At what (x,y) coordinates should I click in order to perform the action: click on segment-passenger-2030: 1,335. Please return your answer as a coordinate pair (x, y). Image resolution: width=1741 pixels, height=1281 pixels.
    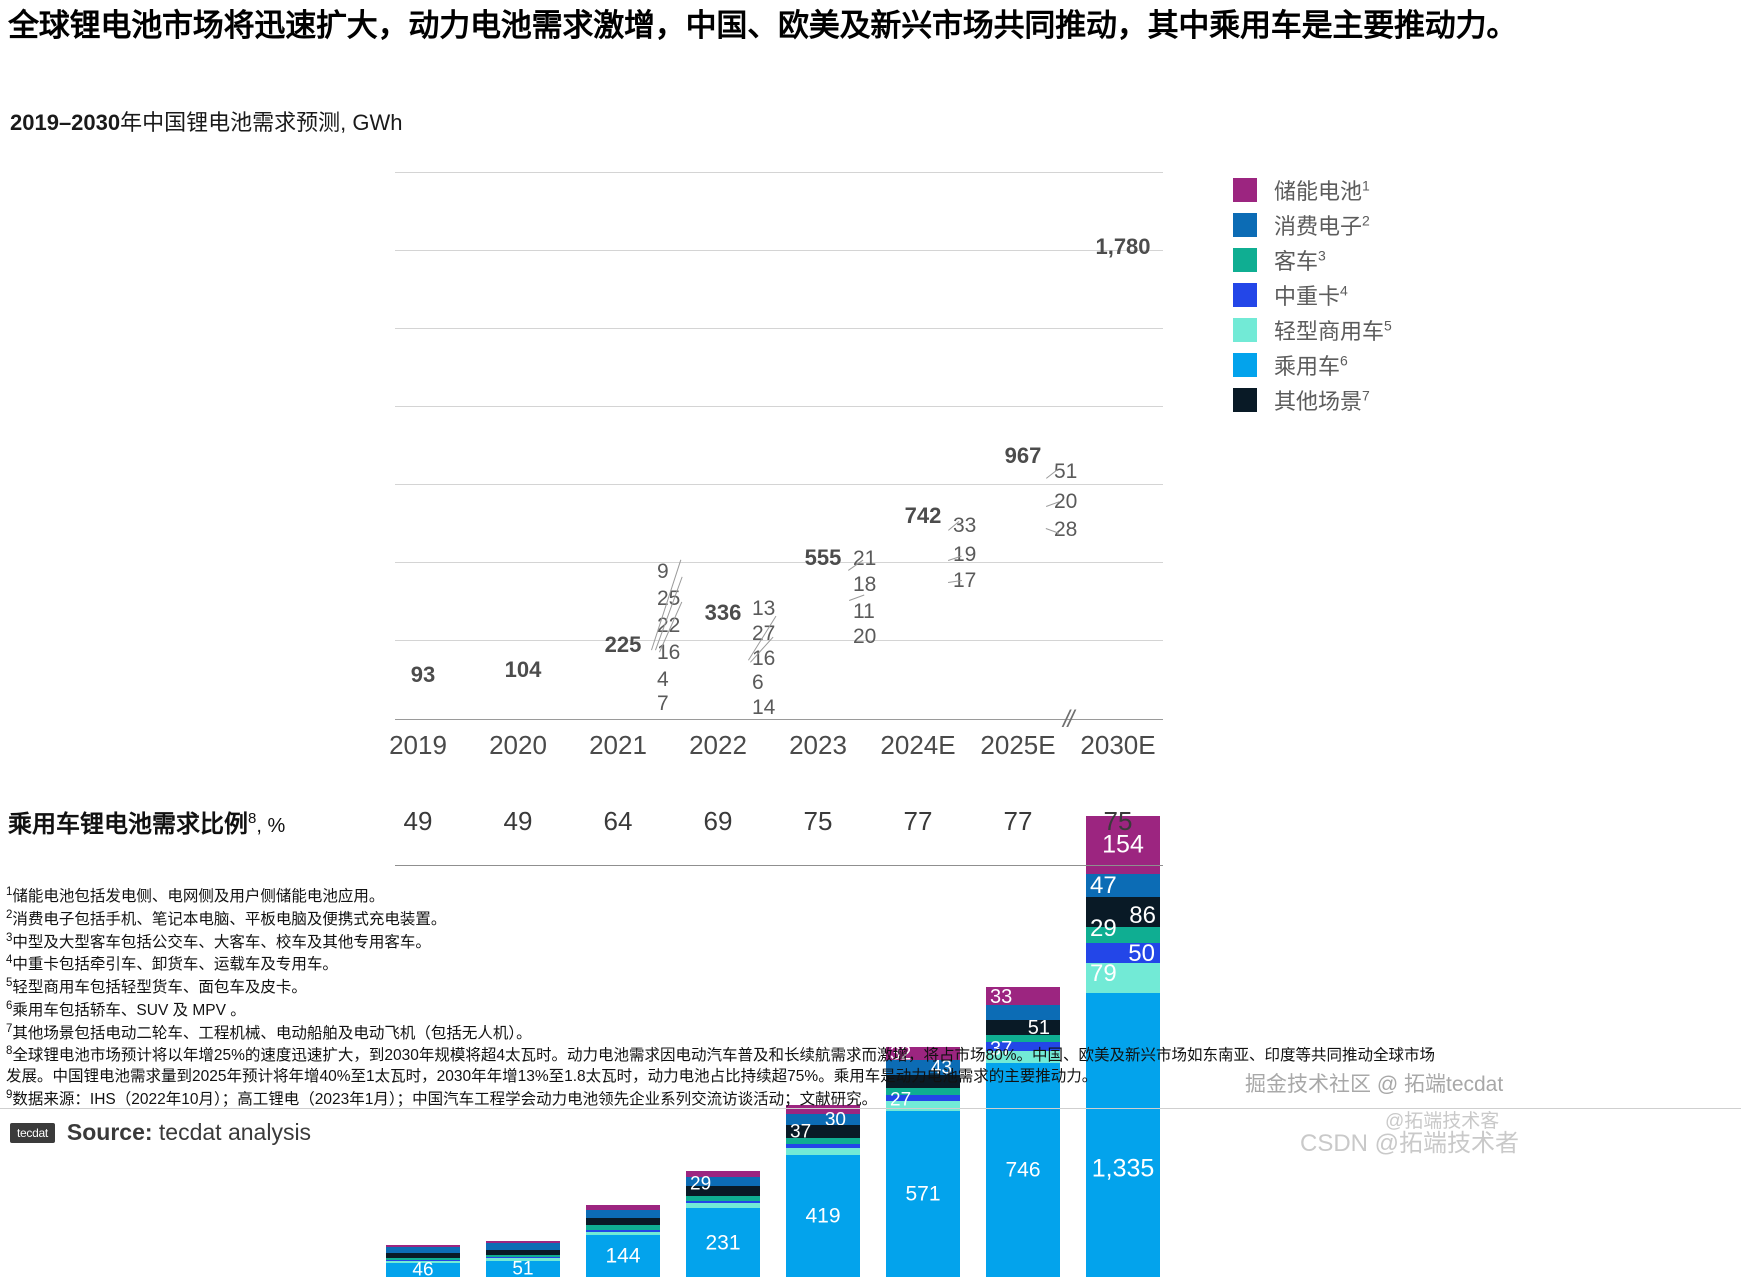
    Looking at the image, I should click on (1123, 1135).